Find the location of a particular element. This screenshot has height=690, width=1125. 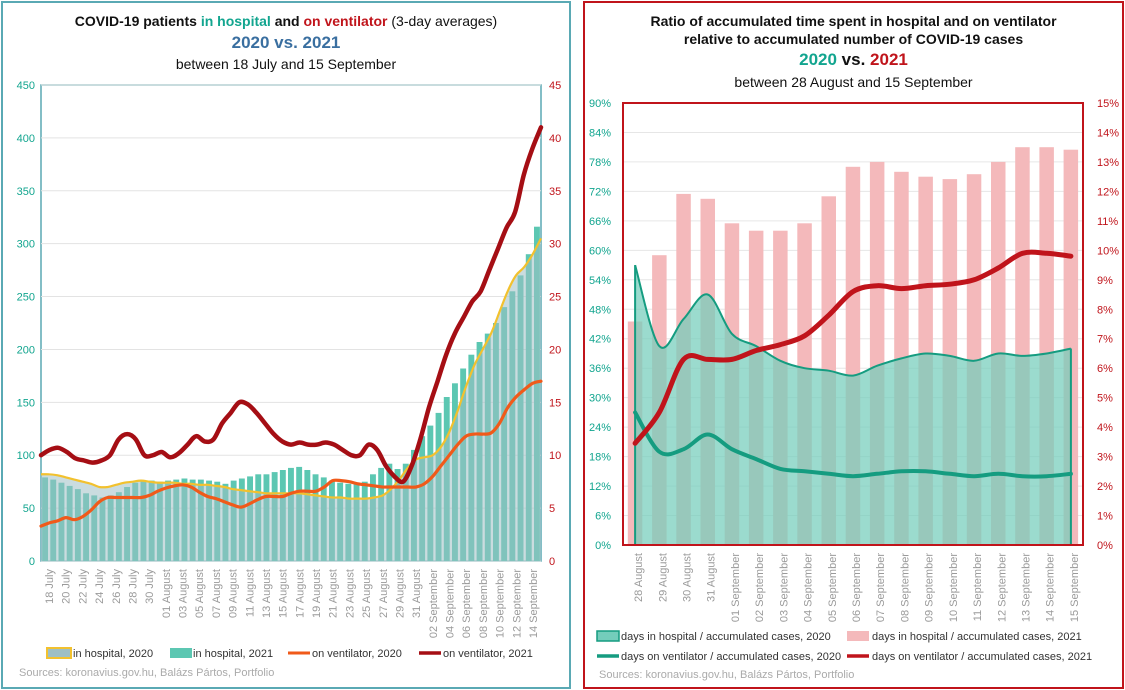

x-tick-label: 21 August is located at coordinates (334, 593).